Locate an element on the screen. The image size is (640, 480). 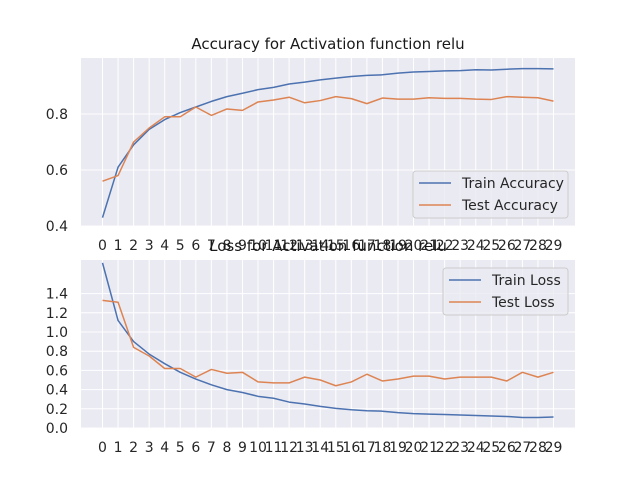
loss-ytick-label: 0.4 is located at coordinates (57, 391).